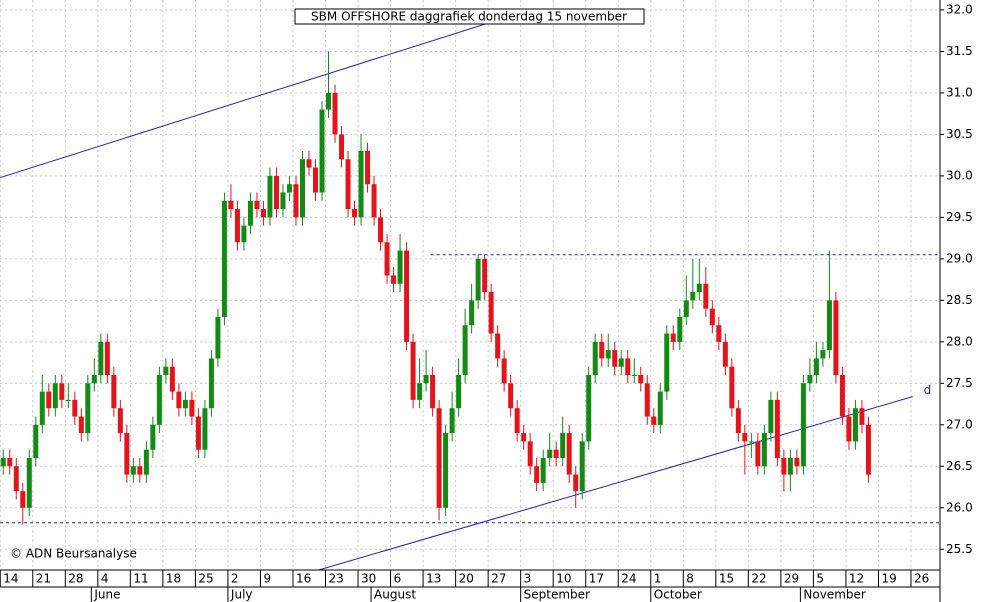 The width and height of the screenshot is (984, 602). I want to click on trendline-label: d, so click(928, 390).